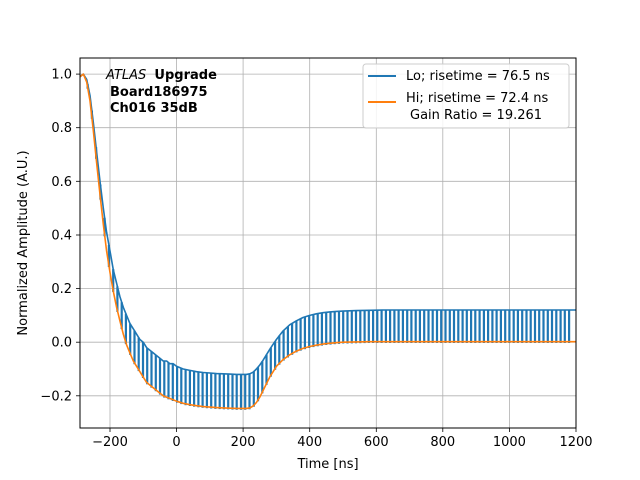 This screenshot has width=640, height=480. I want to click on legend-label-lo: Lo; risetime = 76.5 ns, so click(478, 76).